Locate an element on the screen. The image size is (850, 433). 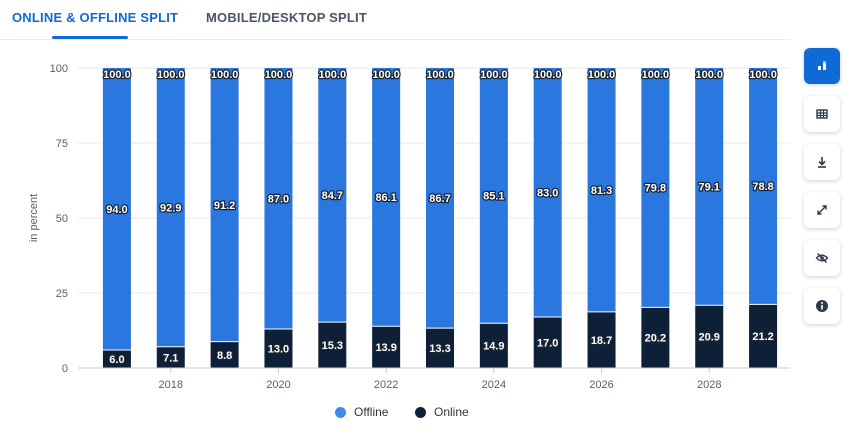
x-tick-label: 2022 is located at coordinates (386, 385).